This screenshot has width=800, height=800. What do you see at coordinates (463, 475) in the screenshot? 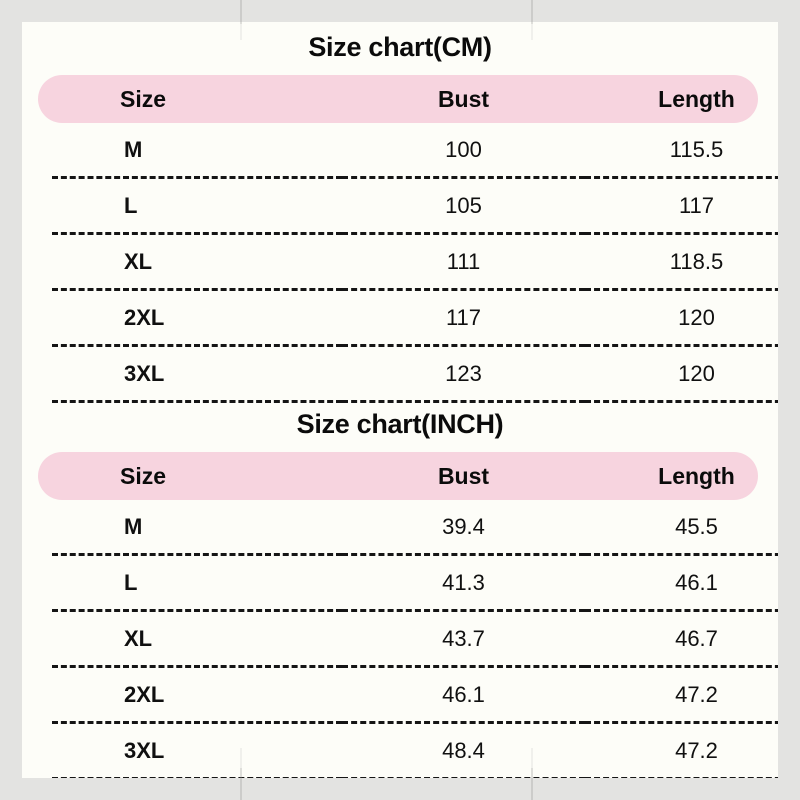
I see `inch-col-header-bust: Bust` at bounding box center [463, 475].